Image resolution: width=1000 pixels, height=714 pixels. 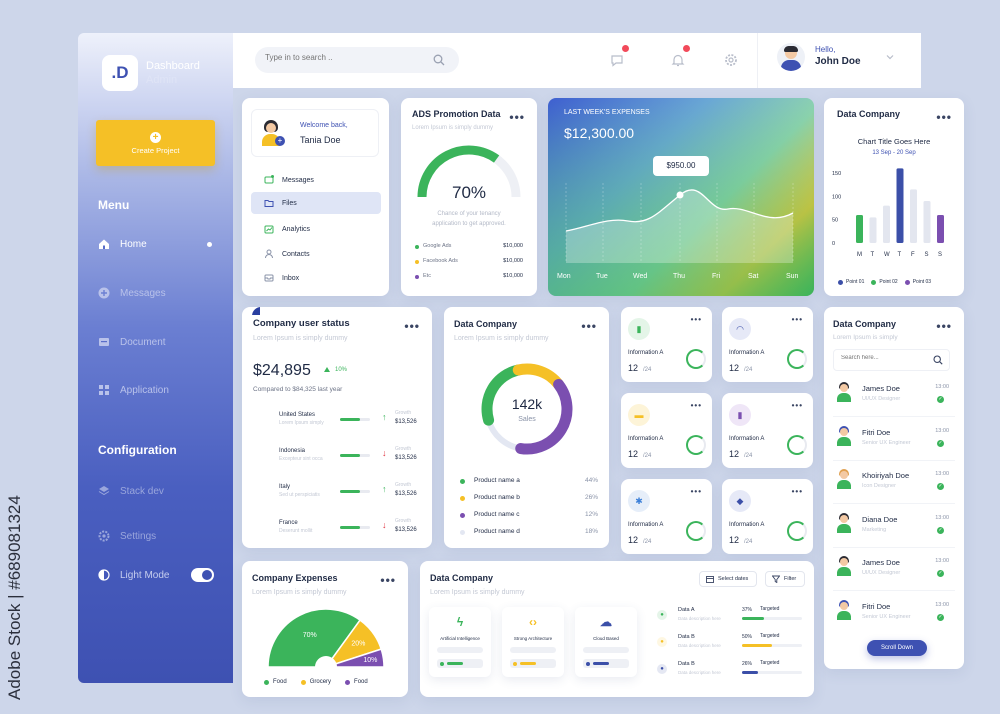 What do you see at coordinates (767, 344) in the screenshot?
I see `info-card: ••• ◠ Information A 12/24` at bounding box center [767, 344].